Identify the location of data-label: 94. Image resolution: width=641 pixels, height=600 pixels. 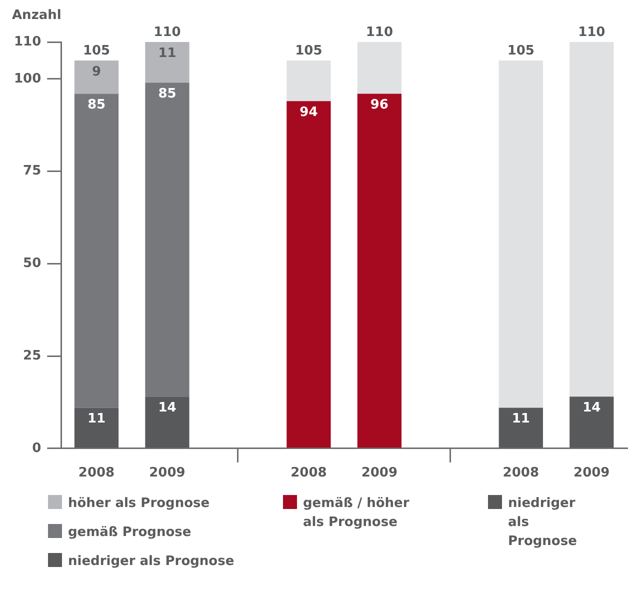
(309, 112).